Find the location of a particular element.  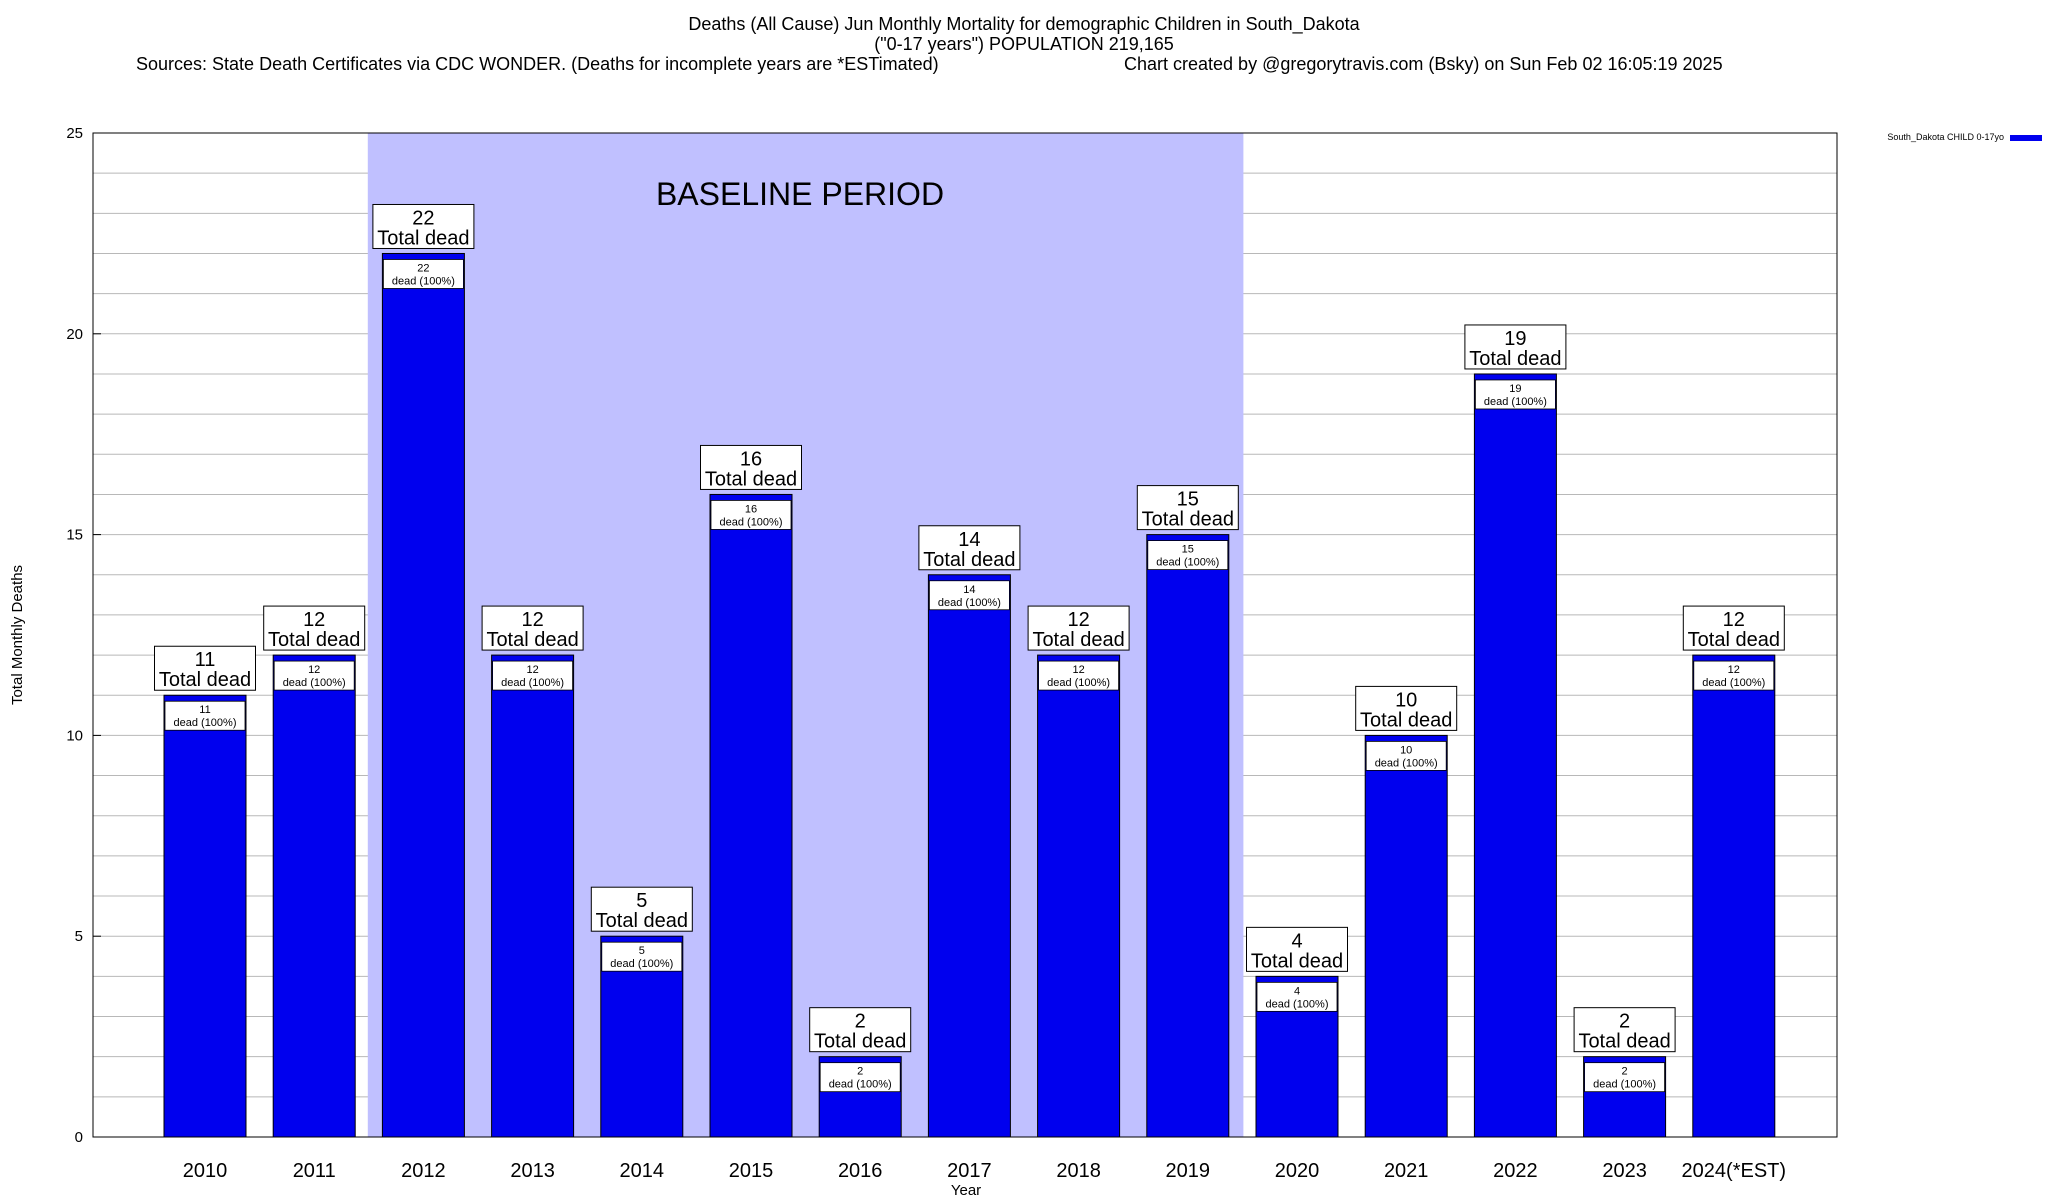

x-tick-label: 2022 is located at coordinates (1515, 1171).